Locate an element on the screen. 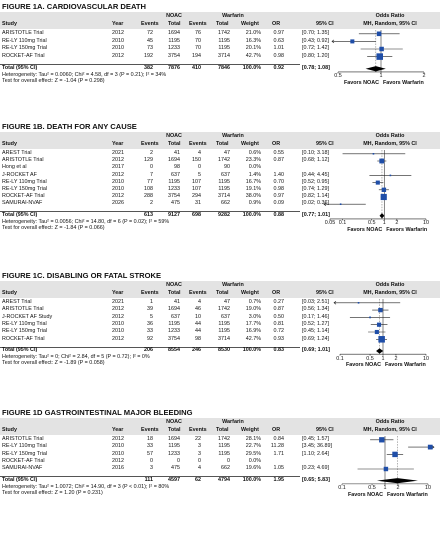 The image size is (440, 546). study-or: 1.01 is located at coordinates (279, 48).